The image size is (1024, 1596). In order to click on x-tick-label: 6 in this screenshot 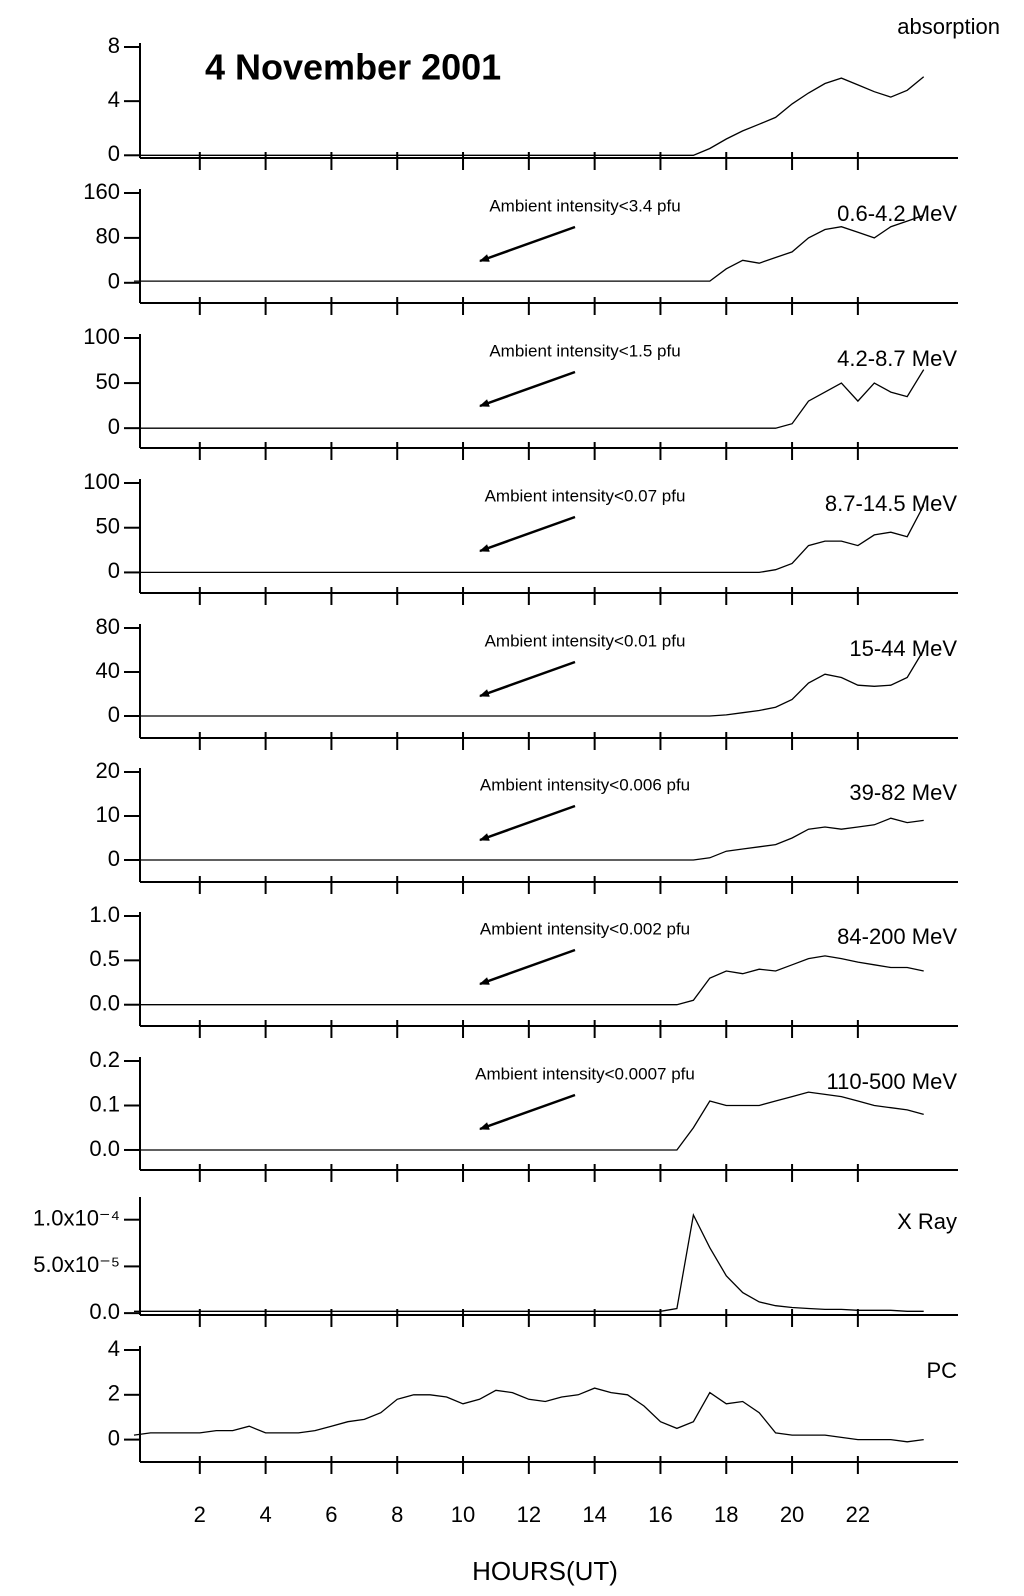, I will do `click(331, 1514)`.